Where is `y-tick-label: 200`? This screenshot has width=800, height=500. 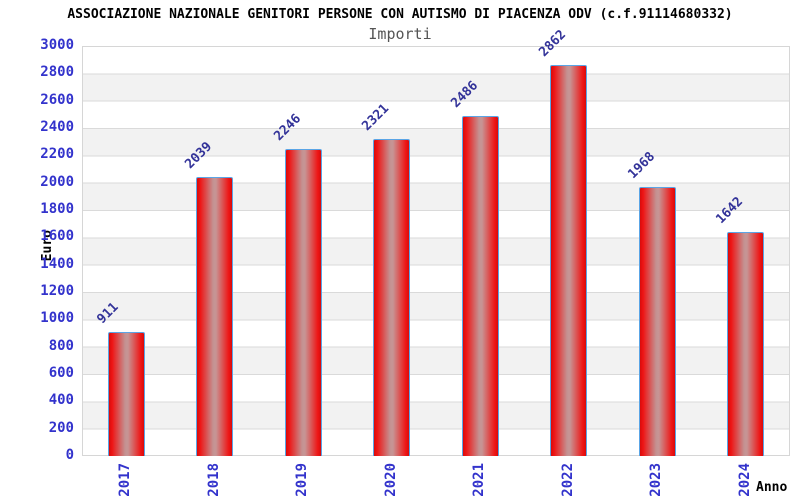
y-tick-label: 200 is located at coordinates (61, 427).